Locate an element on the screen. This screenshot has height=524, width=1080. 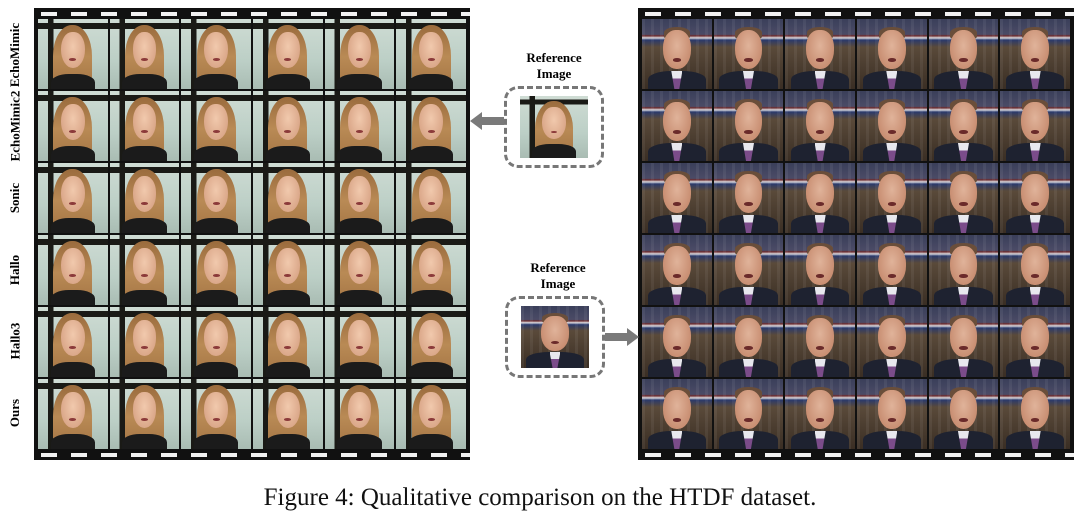
row-label: Ours is located at coordinates (15, 413).